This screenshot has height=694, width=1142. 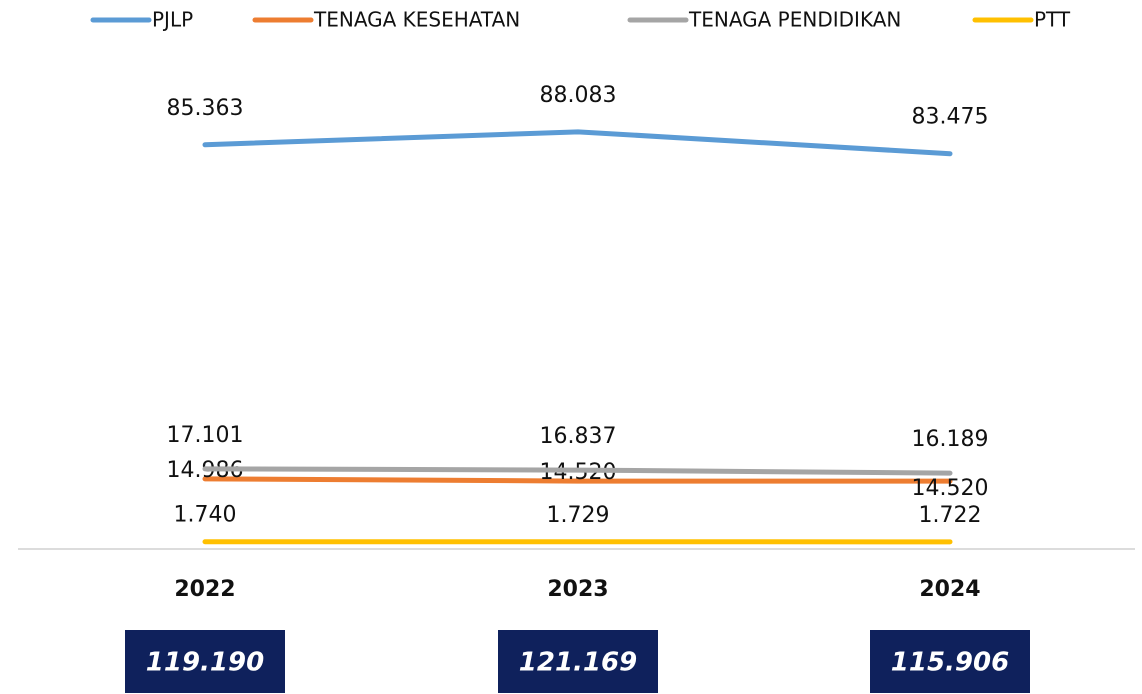 I want to click on x-tick-label: 2024, so click(x=949, y=589).